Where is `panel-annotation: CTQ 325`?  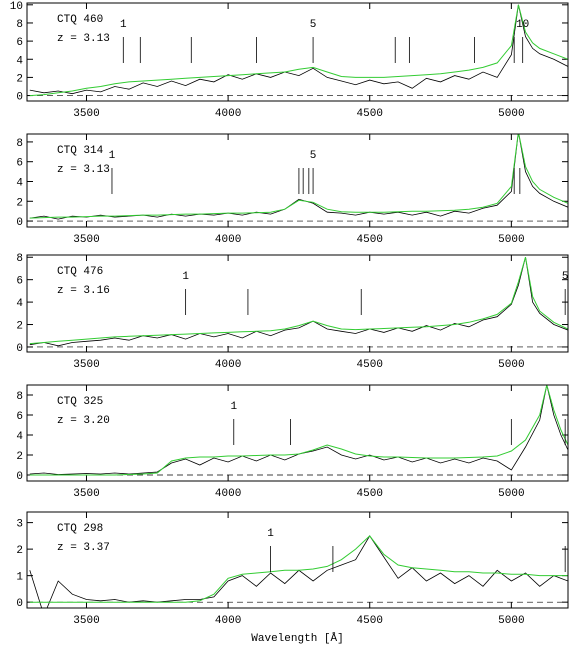
panel-annotation: CTQ 325 is located at coordinates (80, 402).